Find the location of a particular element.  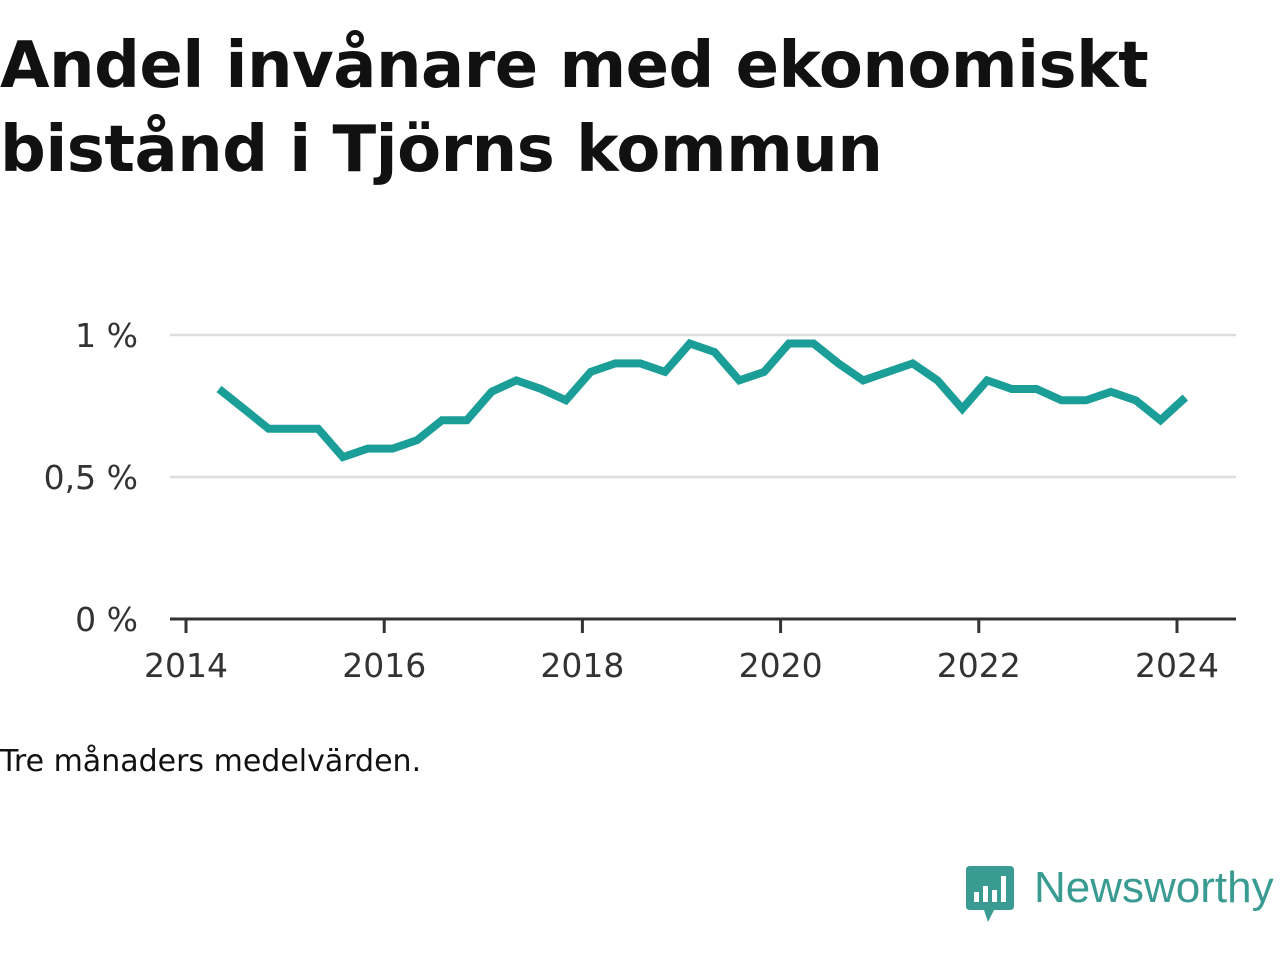

gridlines is located at coordinates (703, 406).